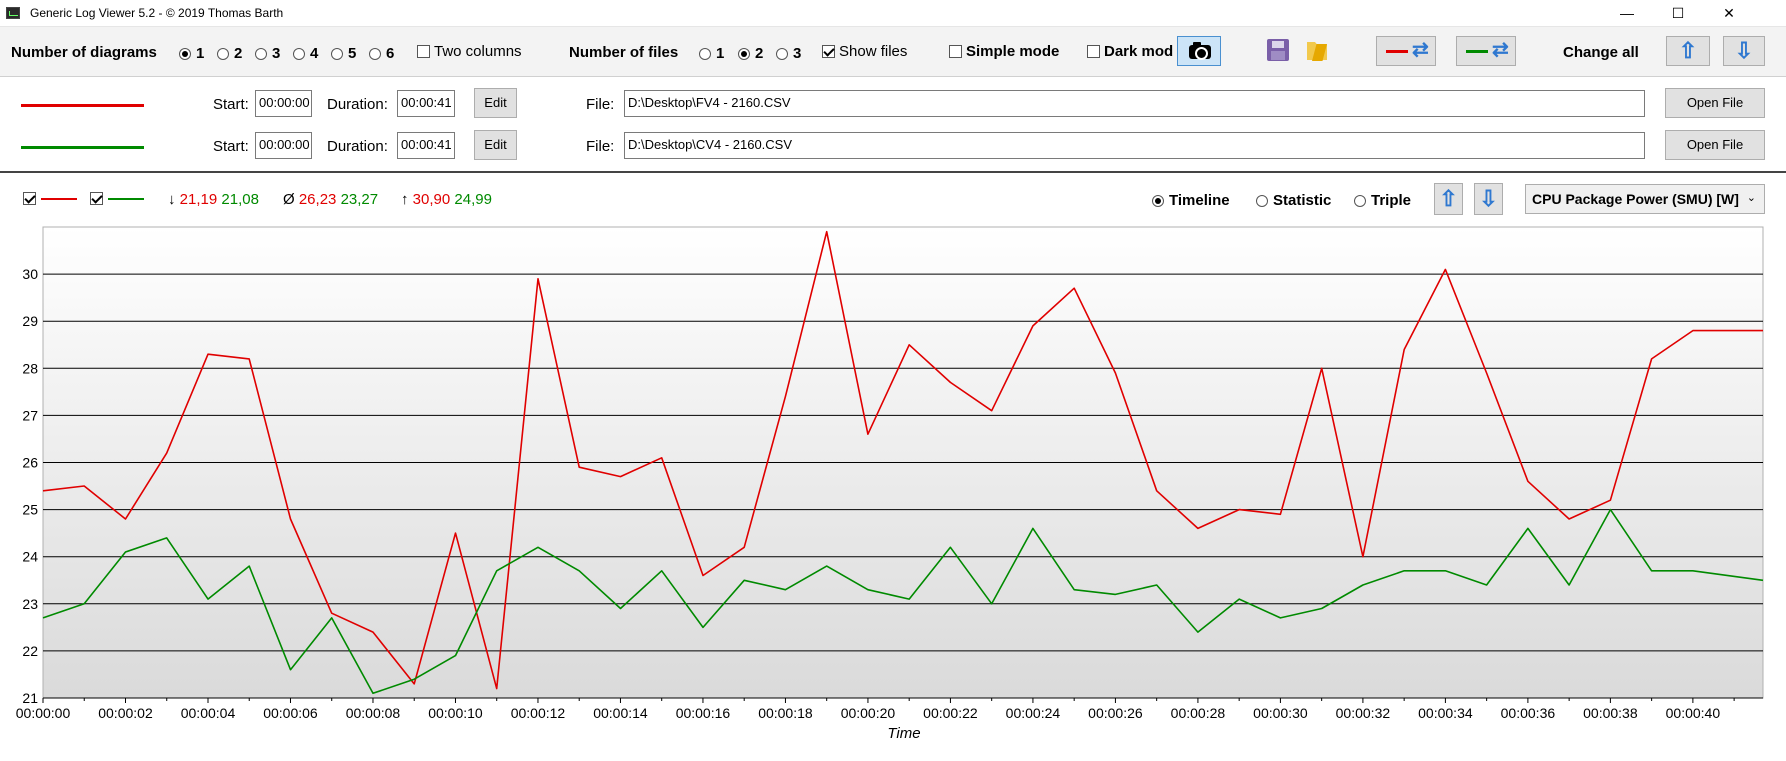  Describe the element at coordinates (30, 698) in the screenshot. I see `y-tick-label-21: 21` at that location.